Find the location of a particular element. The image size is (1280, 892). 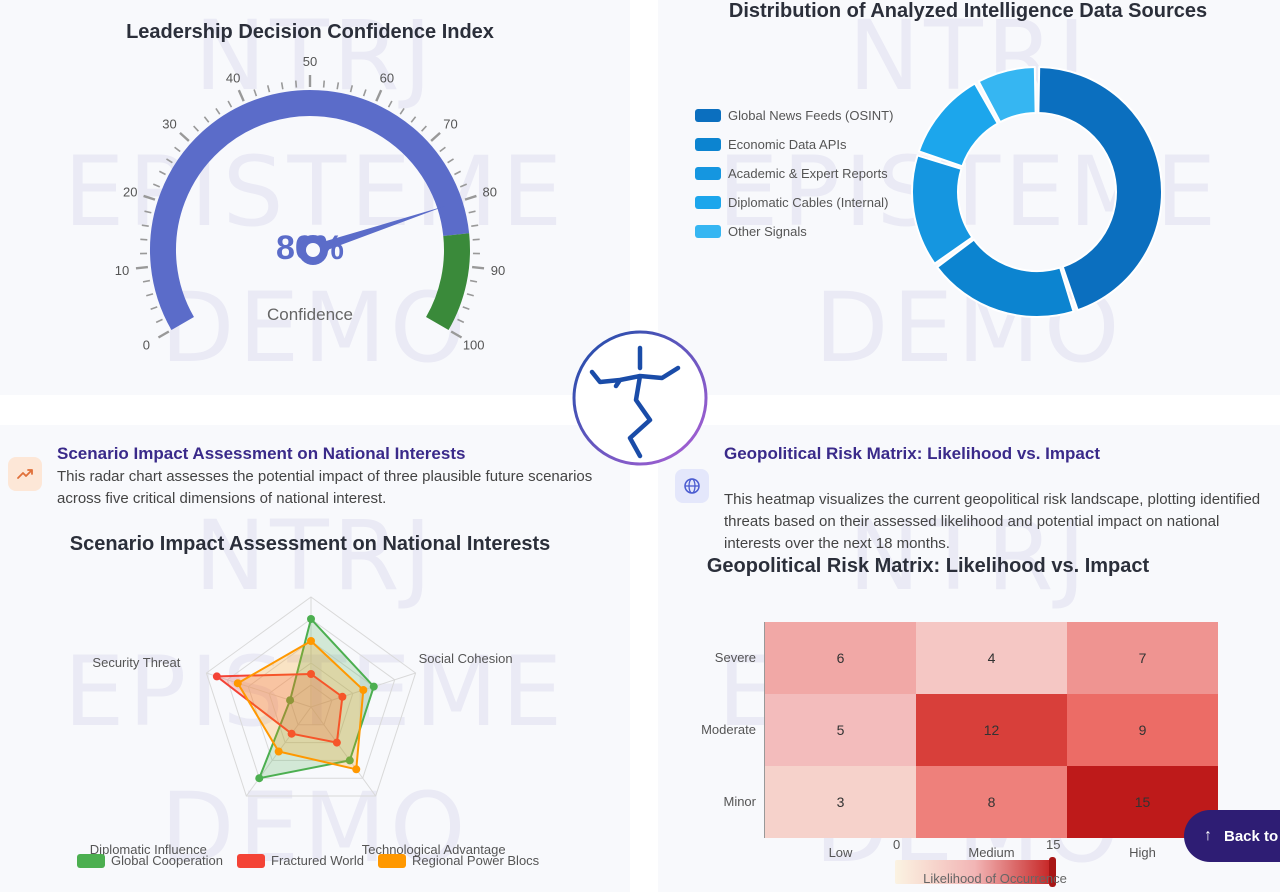

heatmap-cell: 5 is located at coordinates (840, 730).